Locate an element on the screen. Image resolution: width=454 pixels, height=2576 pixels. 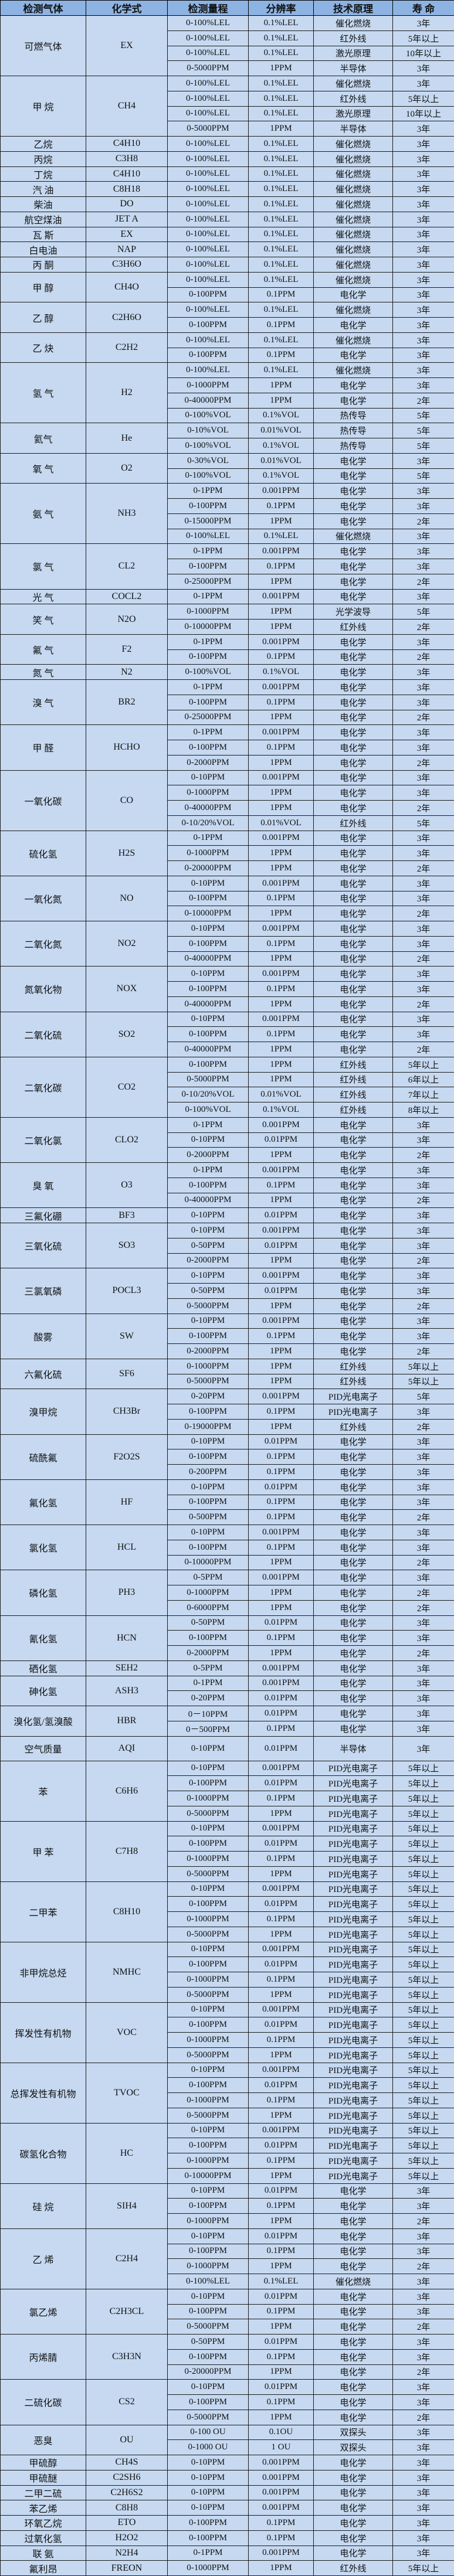
range-cell: 0－10PPM is located at coordinates (208, 1713).